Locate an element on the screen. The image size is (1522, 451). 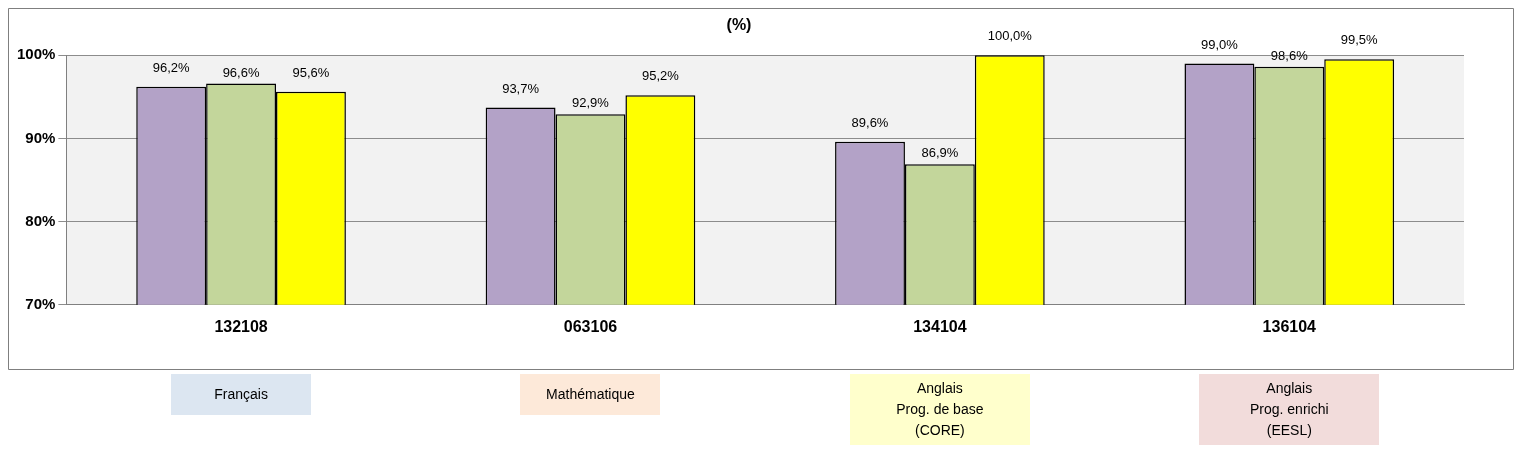
y-tick-label: 80% is located at coordinates (40, 220).